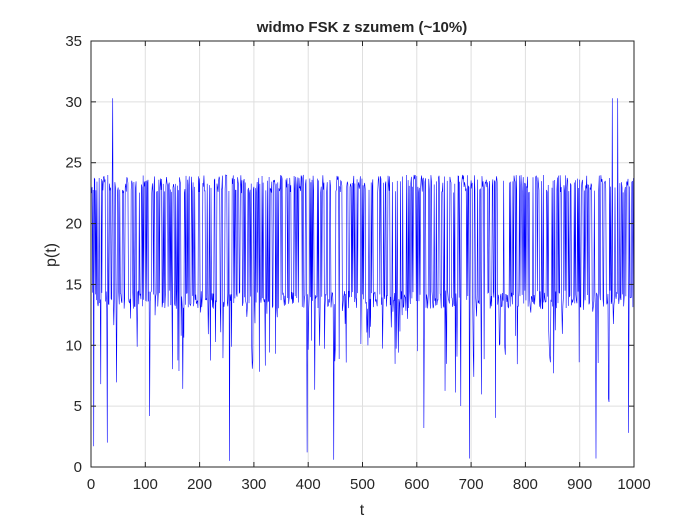  I want to click on x-tick-label: 700, so click(471, 484).